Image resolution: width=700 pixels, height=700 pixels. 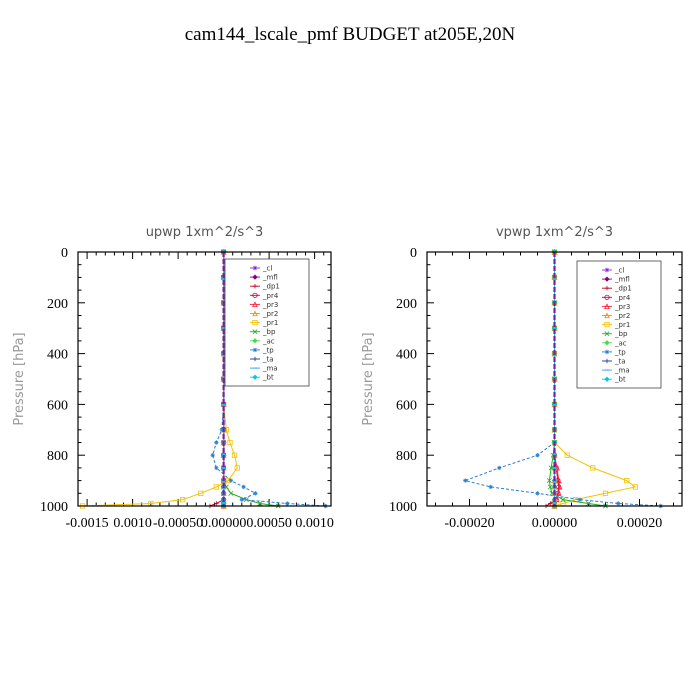 I want to click on legend-label-pr2: _pr2, so click(x=622, y=316).